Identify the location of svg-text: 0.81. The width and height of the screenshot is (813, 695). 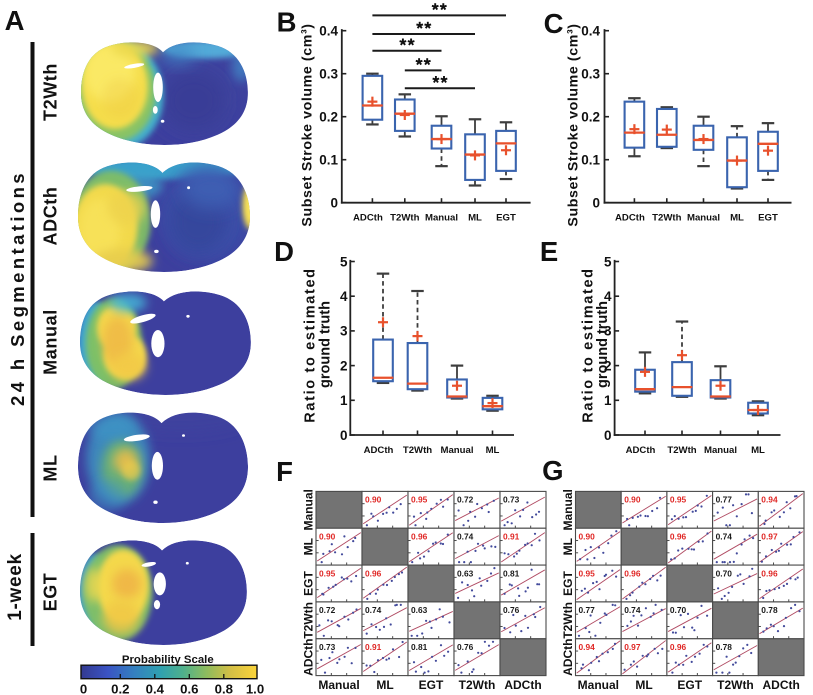
(511, 573).